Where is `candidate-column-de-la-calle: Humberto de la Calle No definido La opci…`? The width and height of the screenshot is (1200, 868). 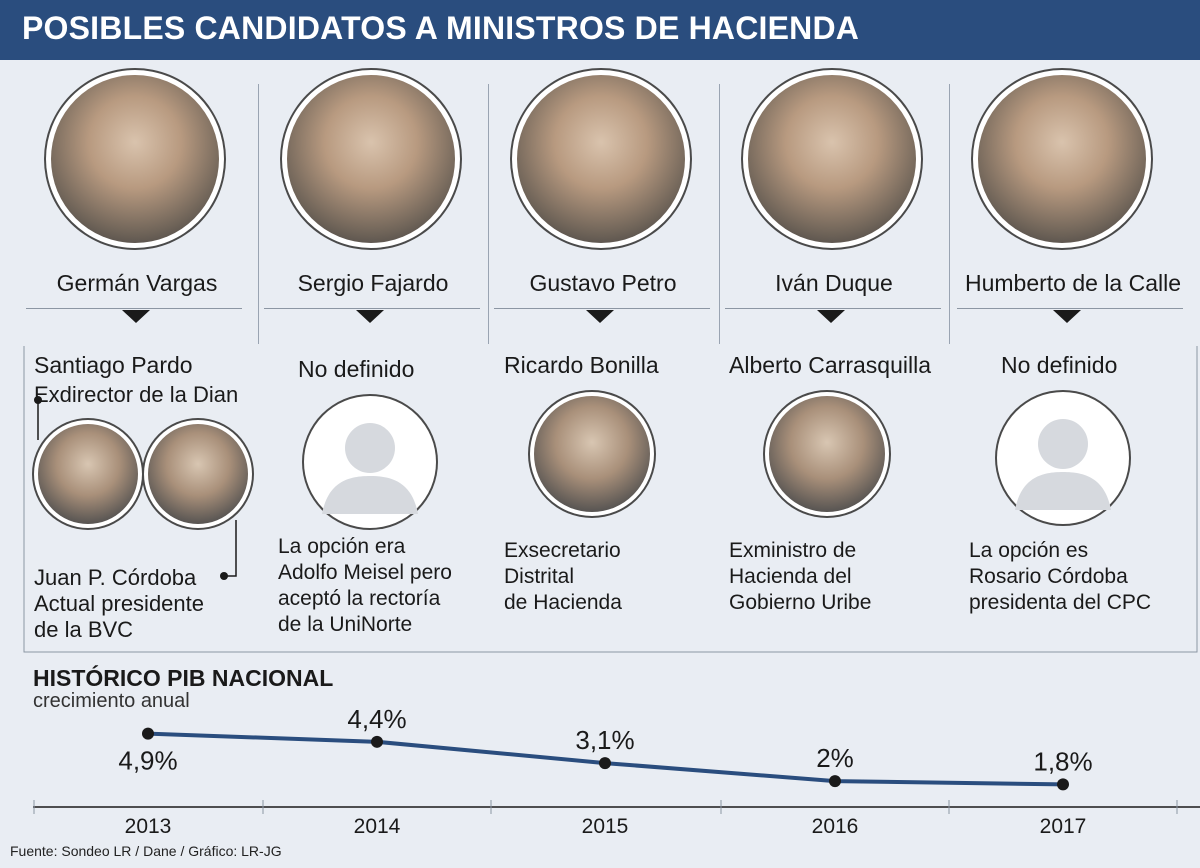 candidate-column-de-la-calle: Humberto de la Calle No definido La opci… is located at coordinates (1066, 362).